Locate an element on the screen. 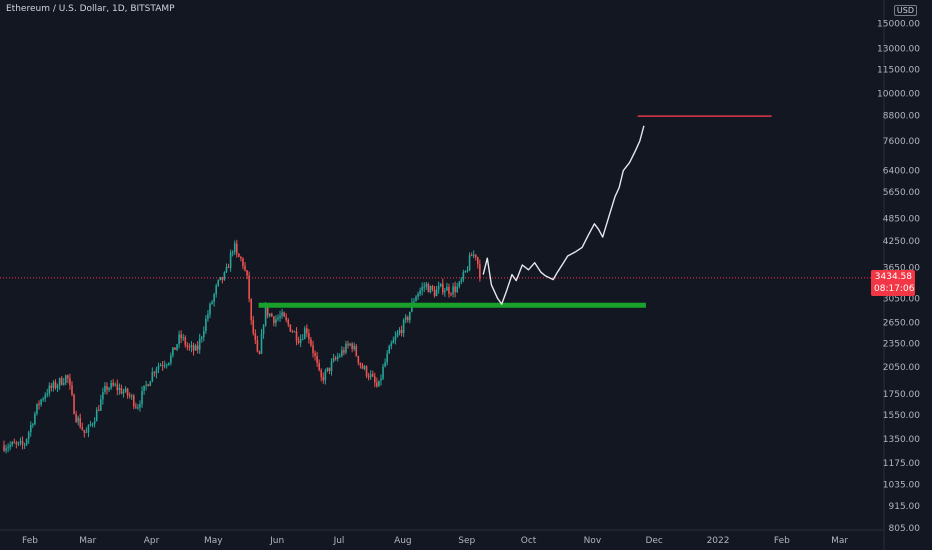 This screenshot has width=932, height=550. y-tick-label: 13000.00 is located at coordinates (898, 49).